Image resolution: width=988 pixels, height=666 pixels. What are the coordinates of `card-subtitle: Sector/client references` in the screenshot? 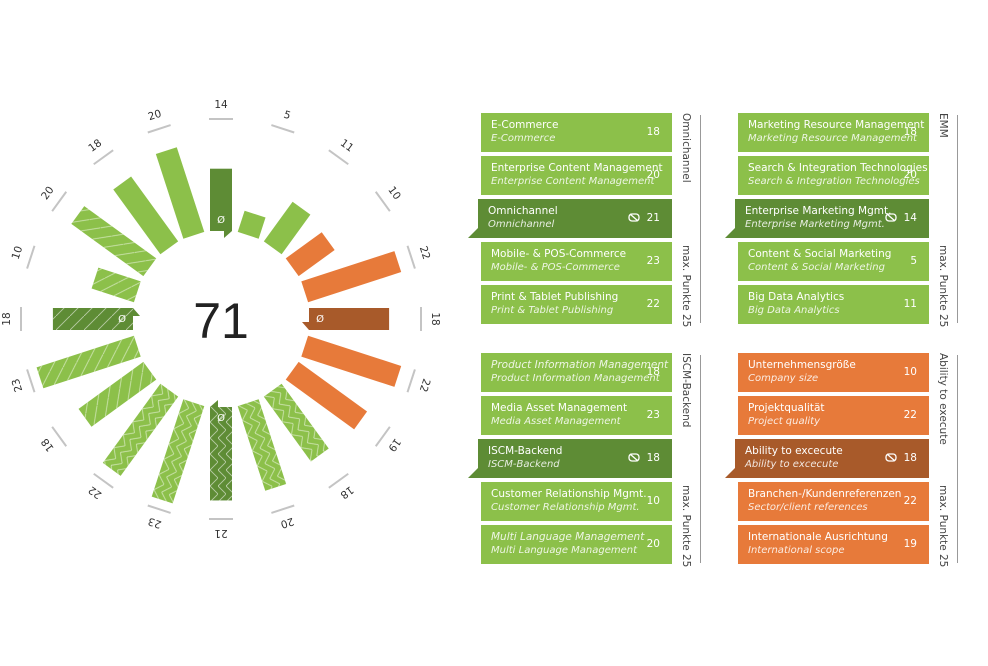 It's located at (808, 507).